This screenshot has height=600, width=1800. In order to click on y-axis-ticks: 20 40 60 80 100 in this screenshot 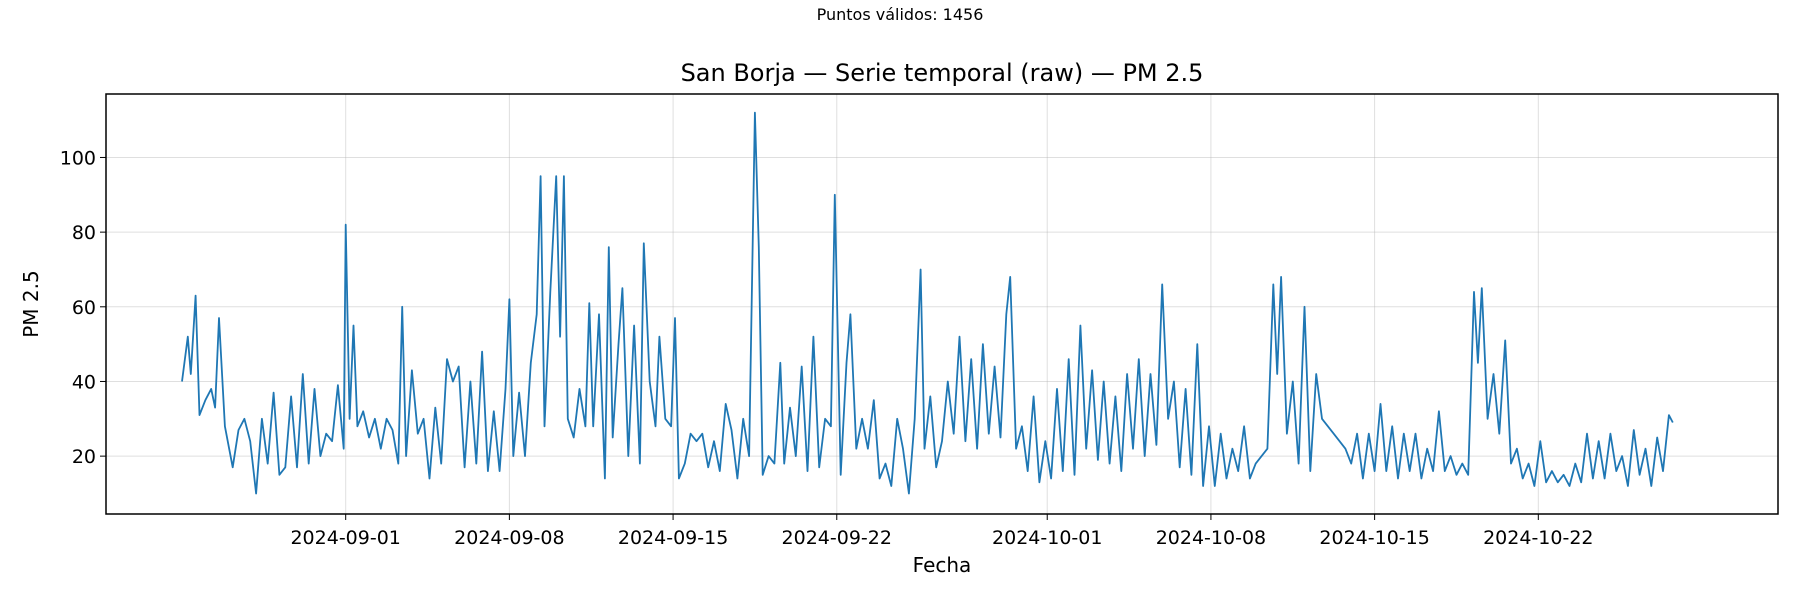, I will do `click(83, 307)`.